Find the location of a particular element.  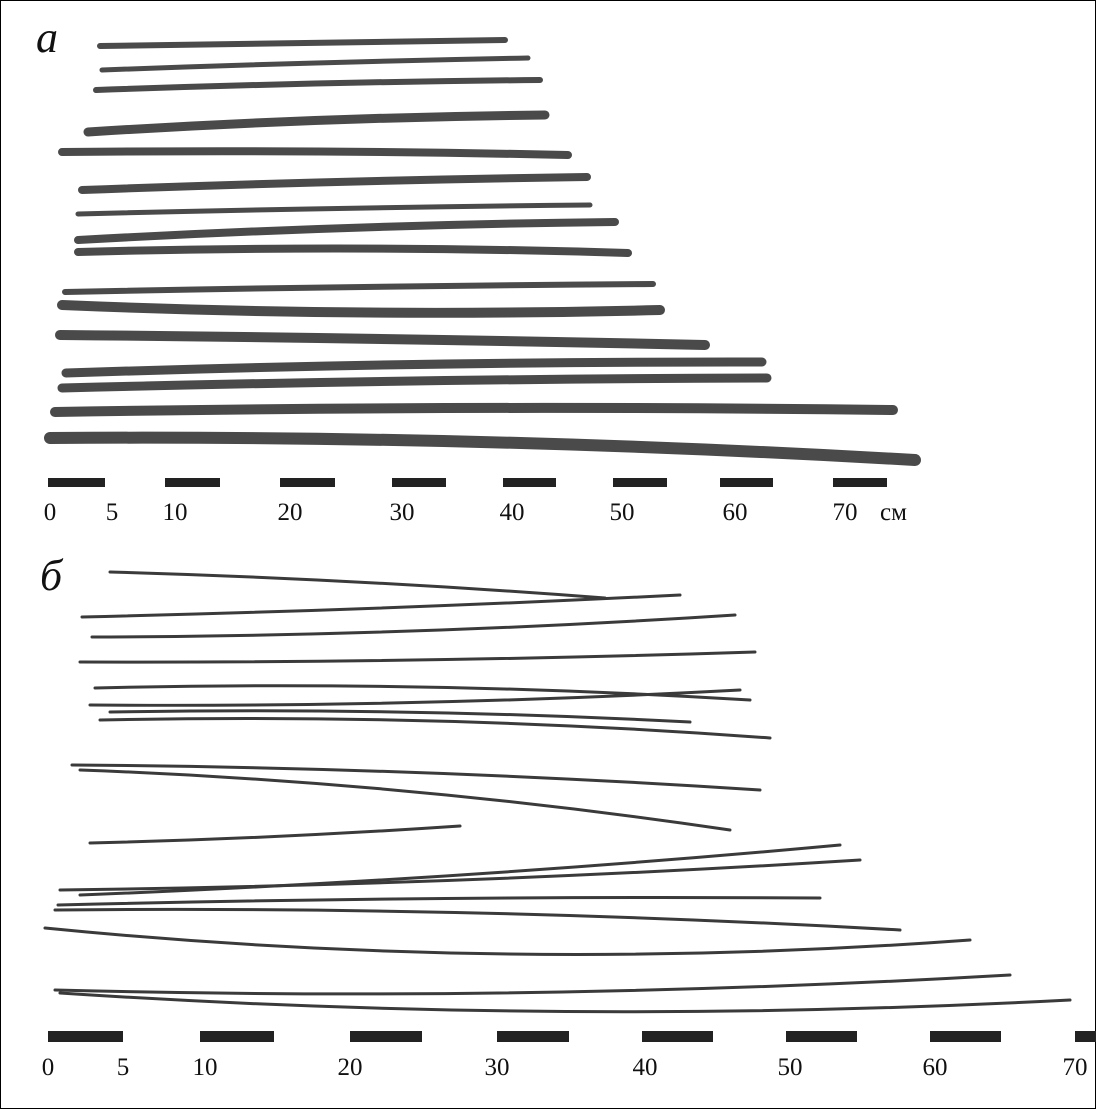

panel-label: б is located at coordinates (52, 575).